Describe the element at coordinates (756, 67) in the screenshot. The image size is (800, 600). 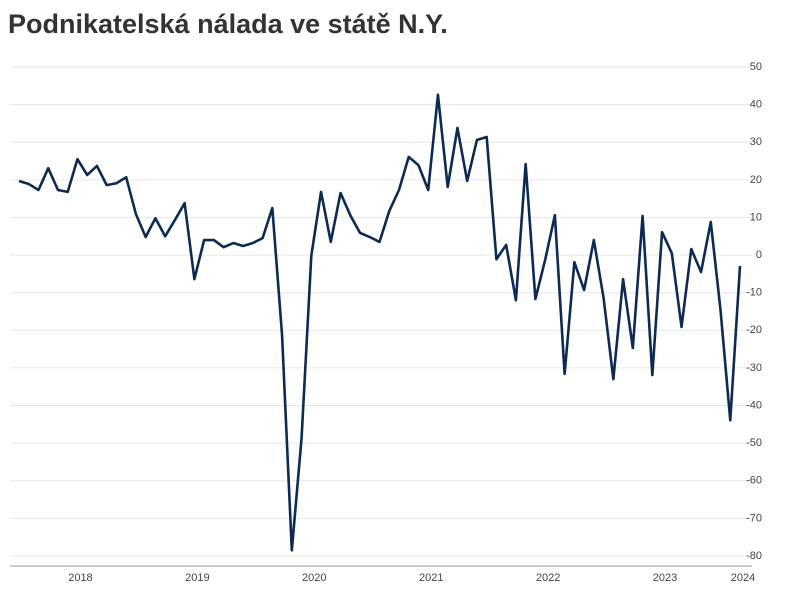
I see `y-tick-label: 50` at that location.